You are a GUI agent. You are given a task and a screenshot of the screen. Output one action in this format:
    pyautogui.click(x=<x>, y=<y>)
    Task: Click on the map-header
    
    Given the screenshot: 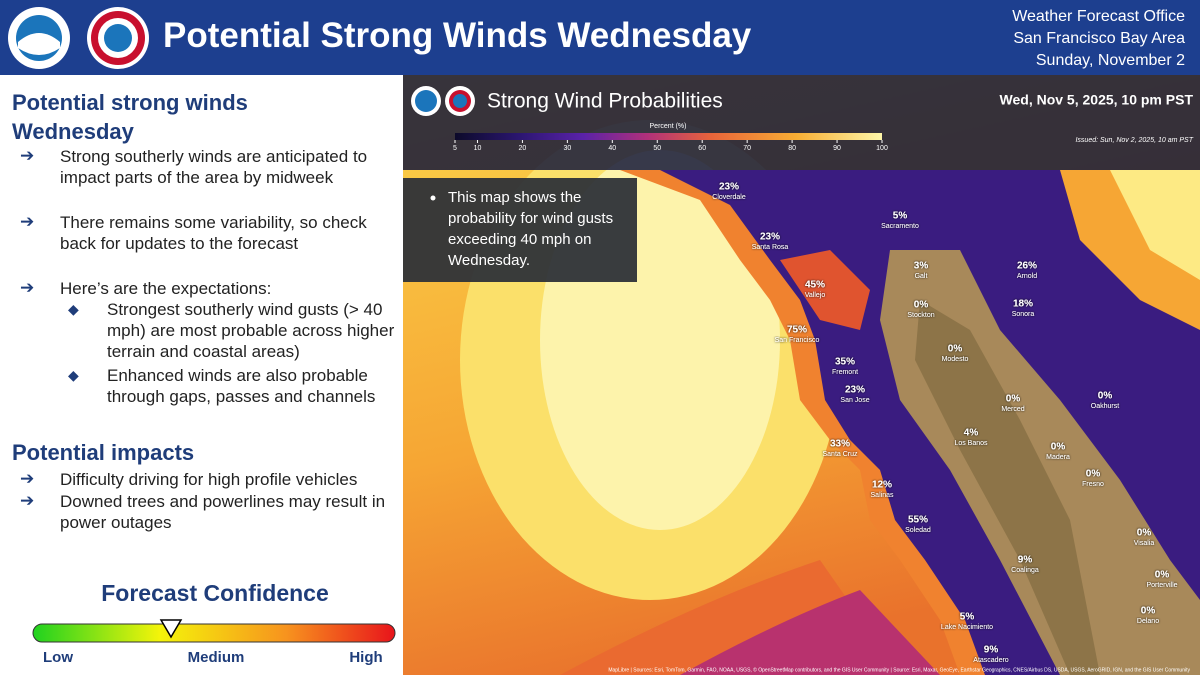 What is the action you would take?
    pyautogui.click(x=801, y=122)
    